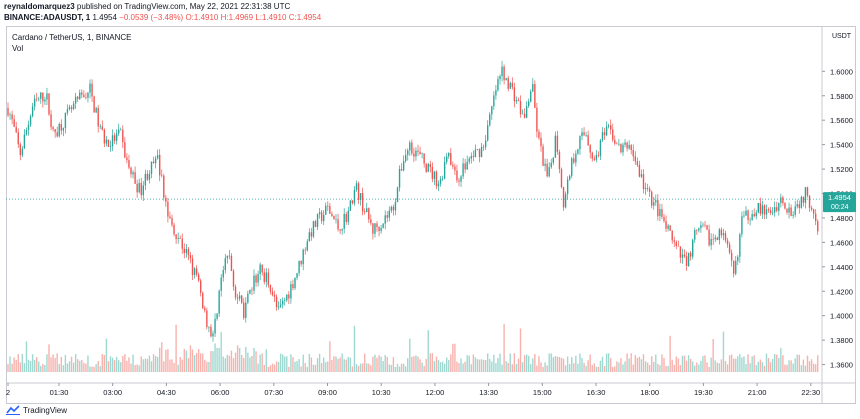 The height and width of the screenshot is (419, 860). Describe the element at coordinates (39, 6) in the screenshot. I see `publisher-user: reynaldomarquez3` at that location.